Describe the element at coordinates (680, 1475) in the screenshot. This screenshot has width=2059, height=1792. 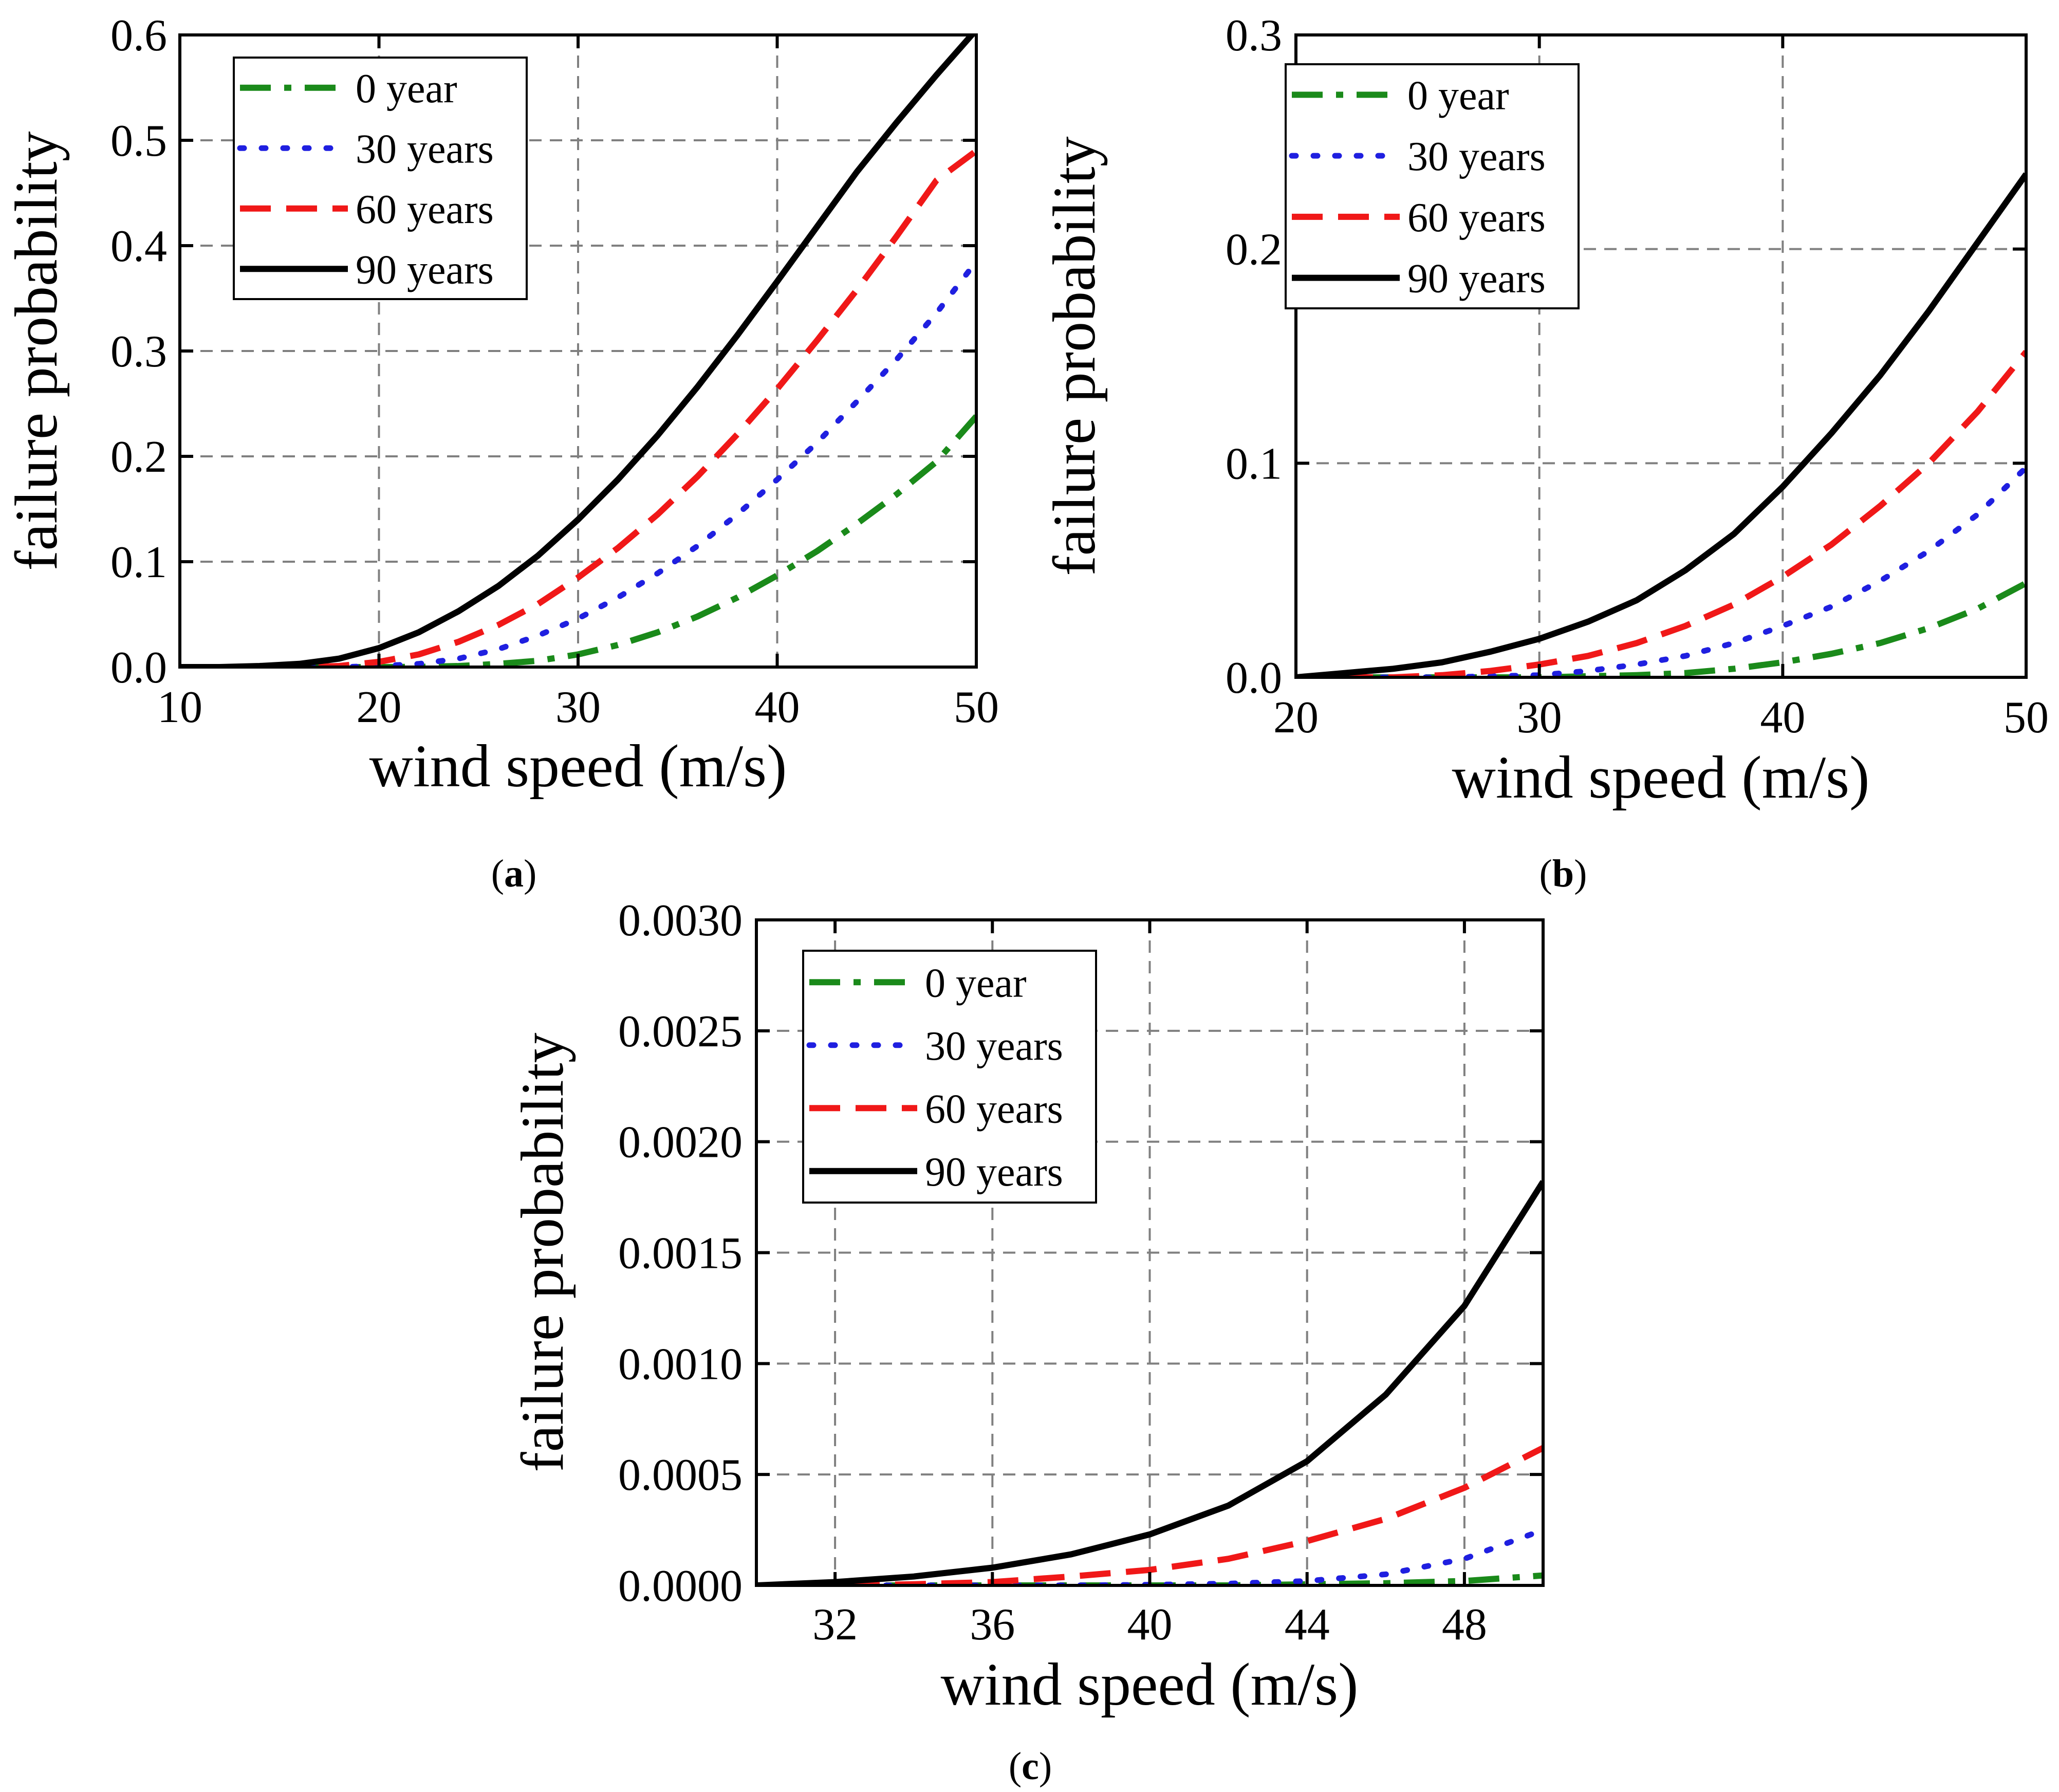
I see `y-tick-label: 0.0005` at that location.